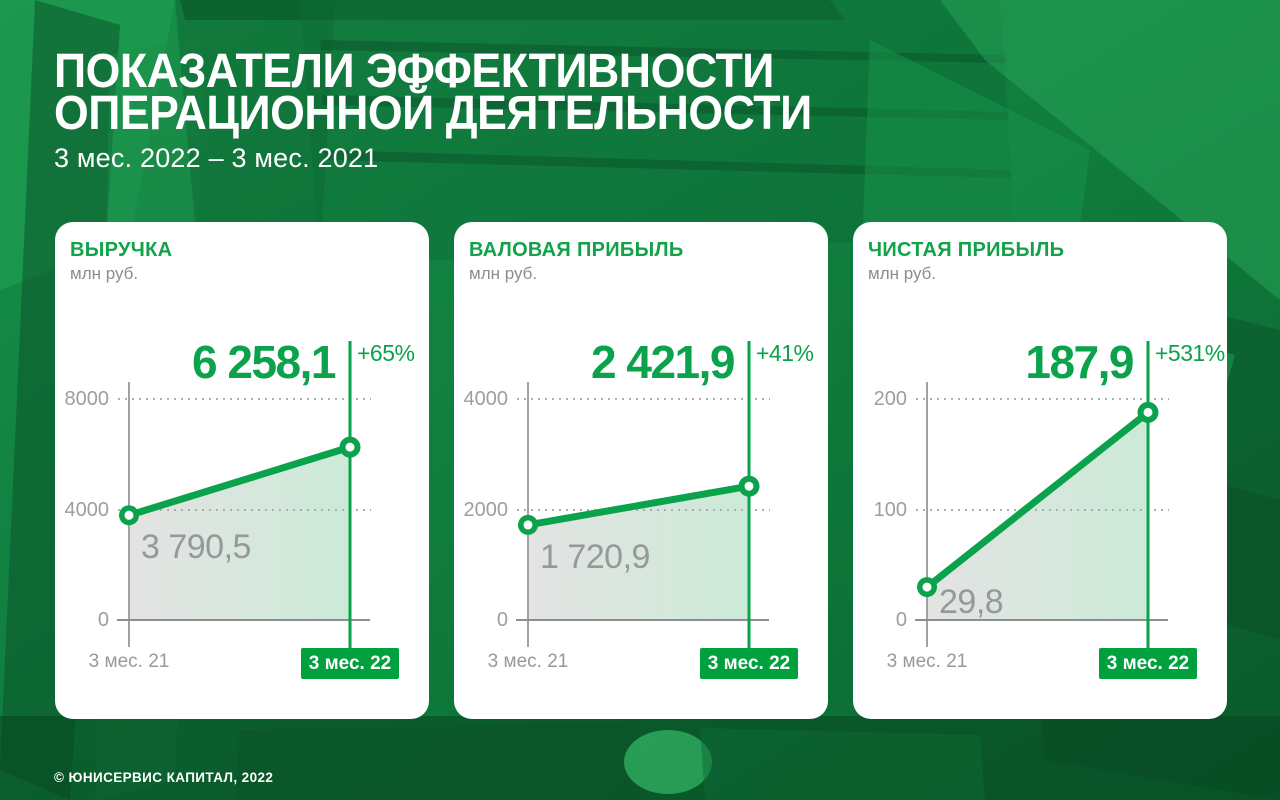 The width and height of the screenshot is (1280, 800). Describe the element at coordinates (1190, 353) in the screenshot. I see `change-percent: +531%` at that location.